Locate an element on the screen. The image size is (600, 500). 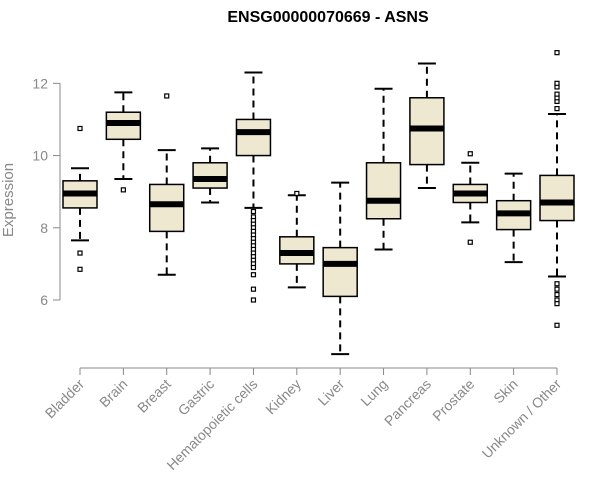
box-hematopoietic-cells is located at coordinates (253, 187).